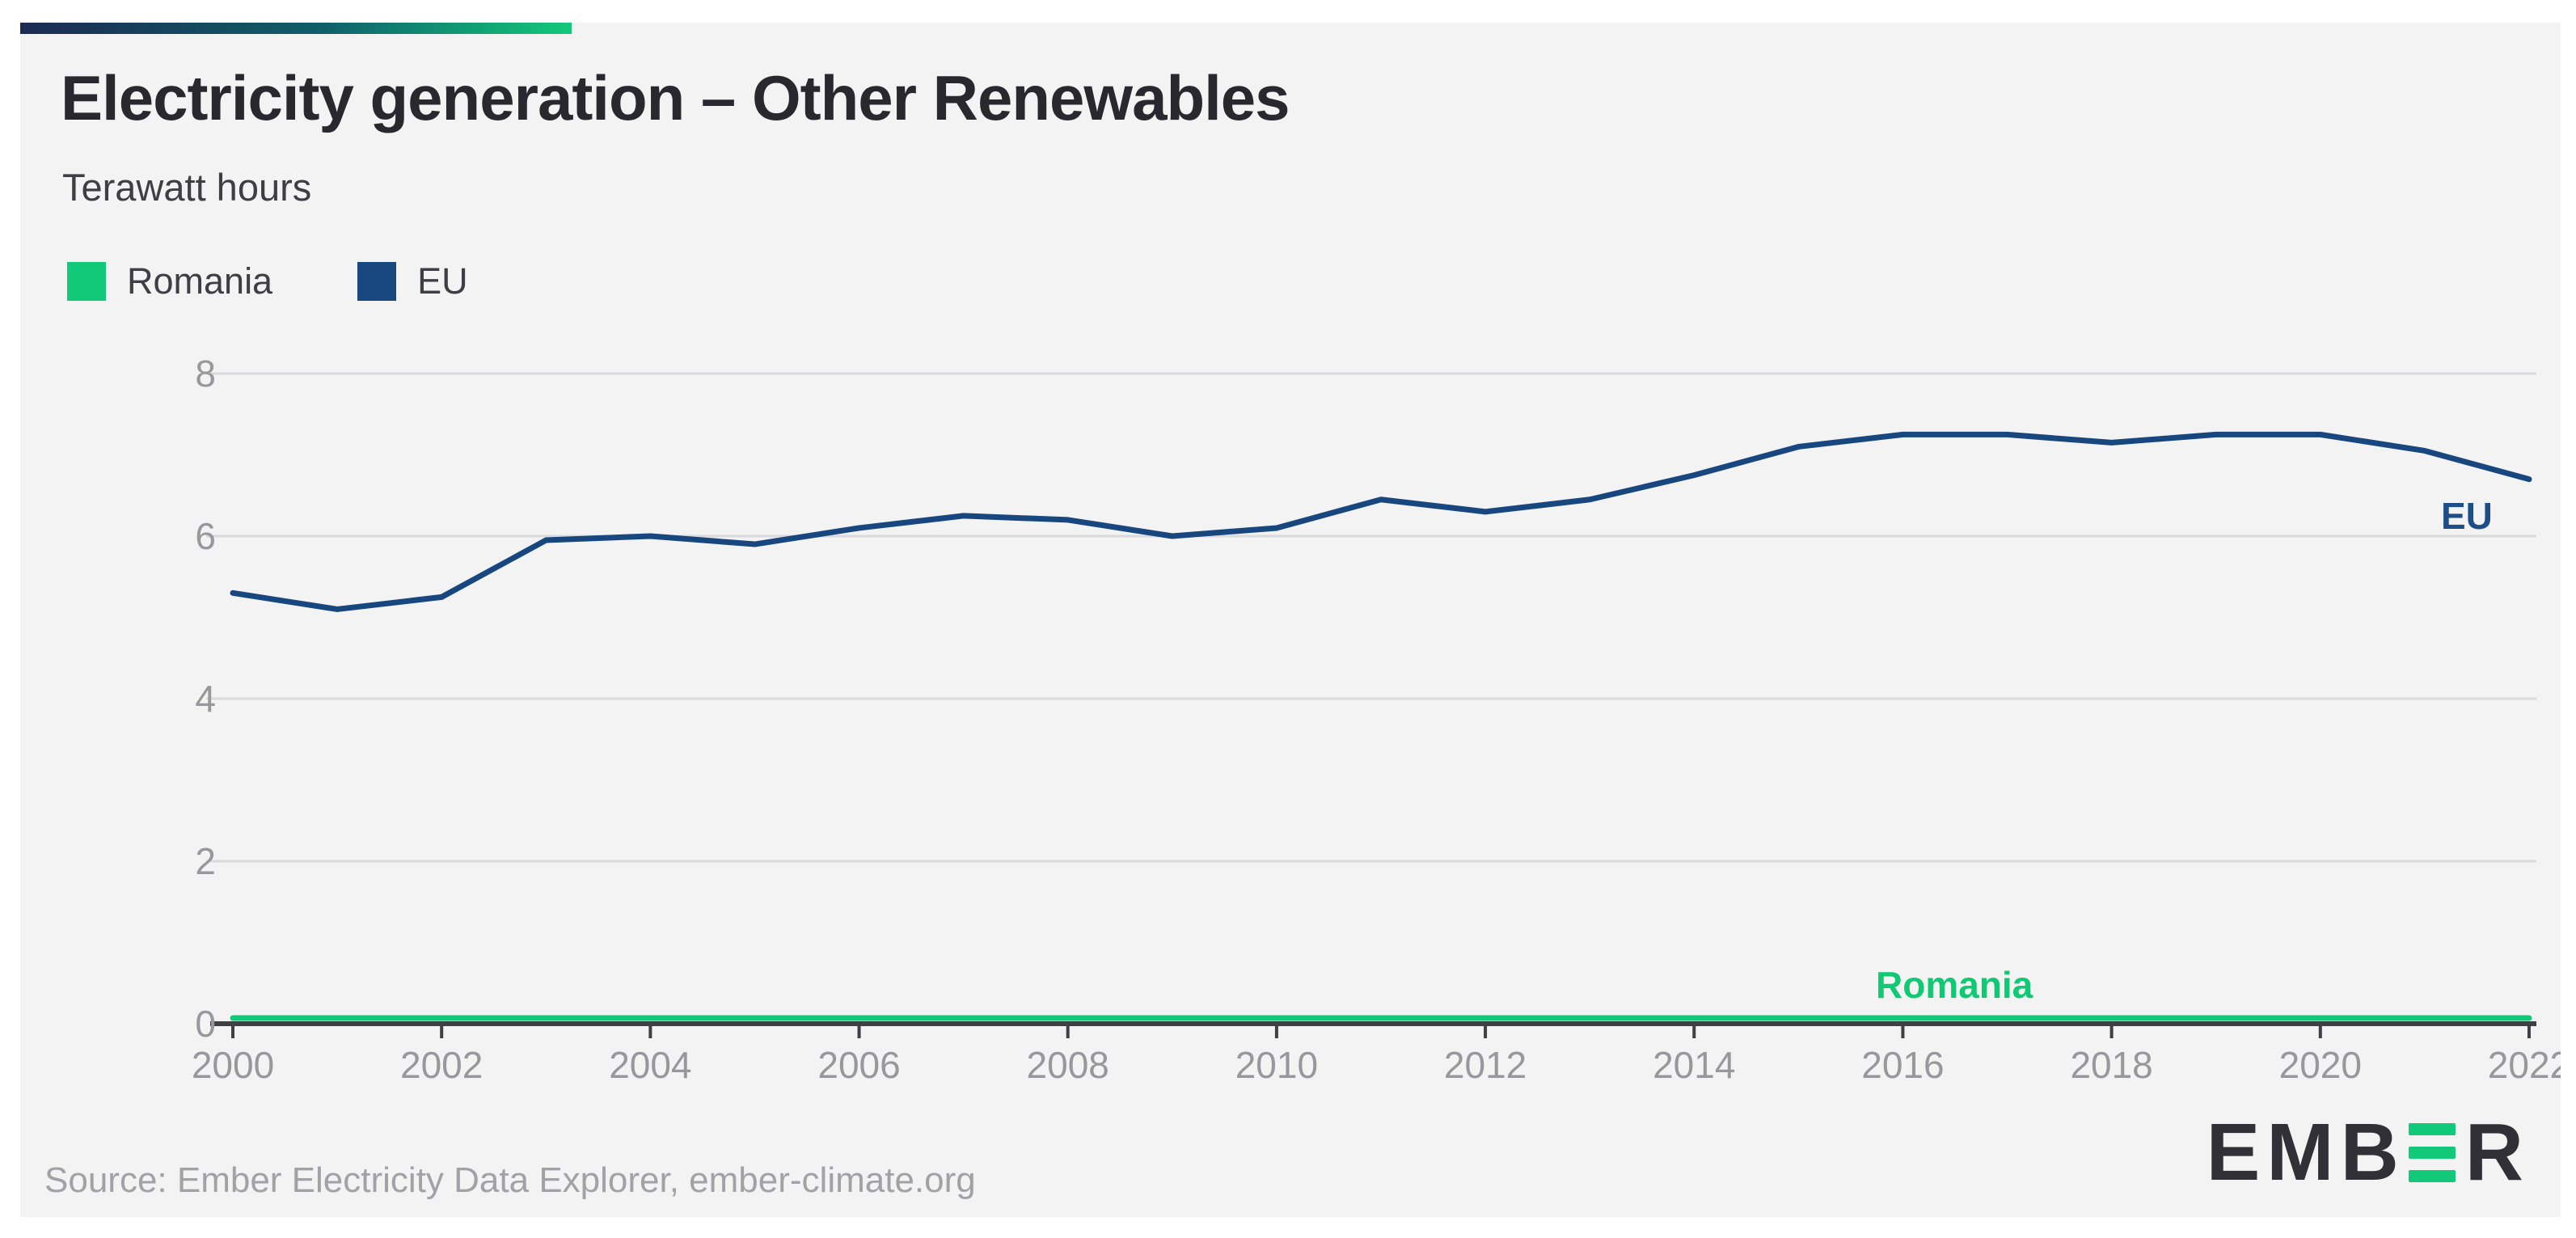 This screenshot has width=2576, height=1238. I want to click on legend-label-romania: Romania, so click(200, 281).